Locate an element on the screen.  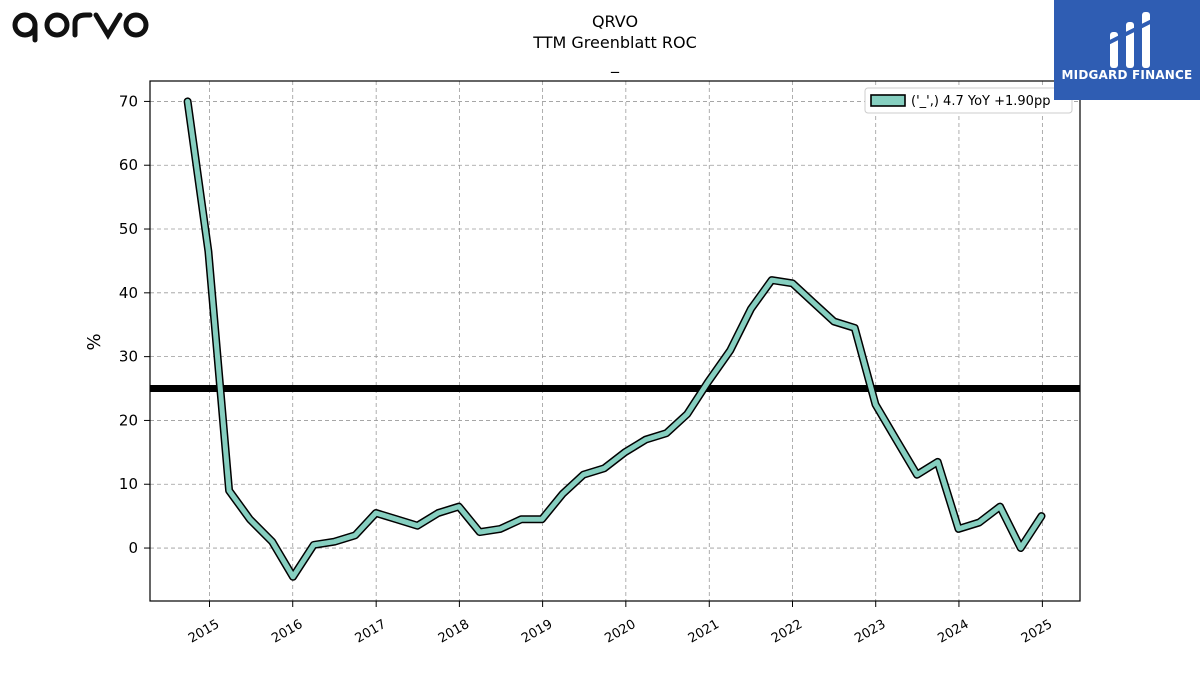
y-axis: 0 10 20 30 40 50 60 70 is located at coordinates (134, 324).